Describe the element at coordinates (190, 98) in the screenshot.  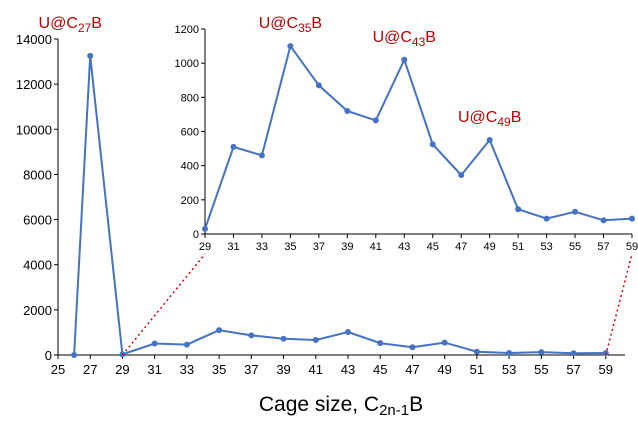
I see `inset-y-tick-label: 800` at that location.